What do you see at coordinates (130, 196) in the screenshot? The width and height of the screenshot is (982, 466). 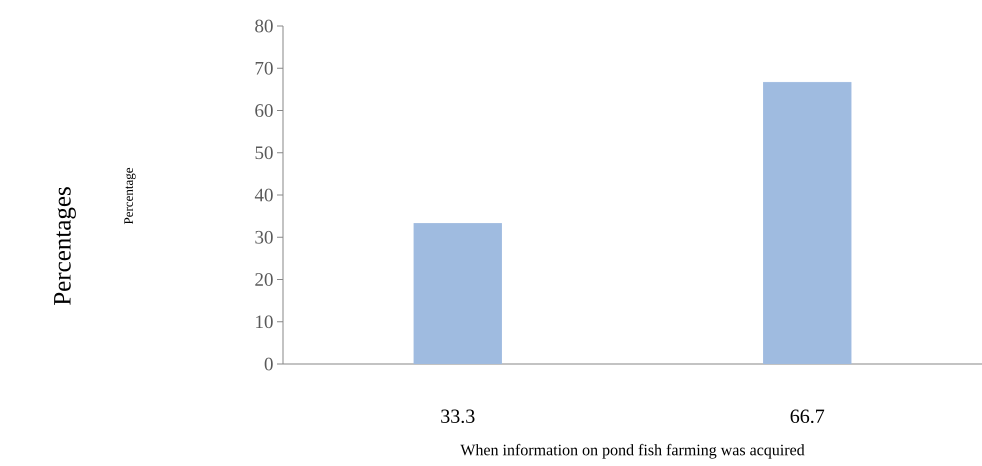 I see `text: Percentage` at bounding box center [130, 196].